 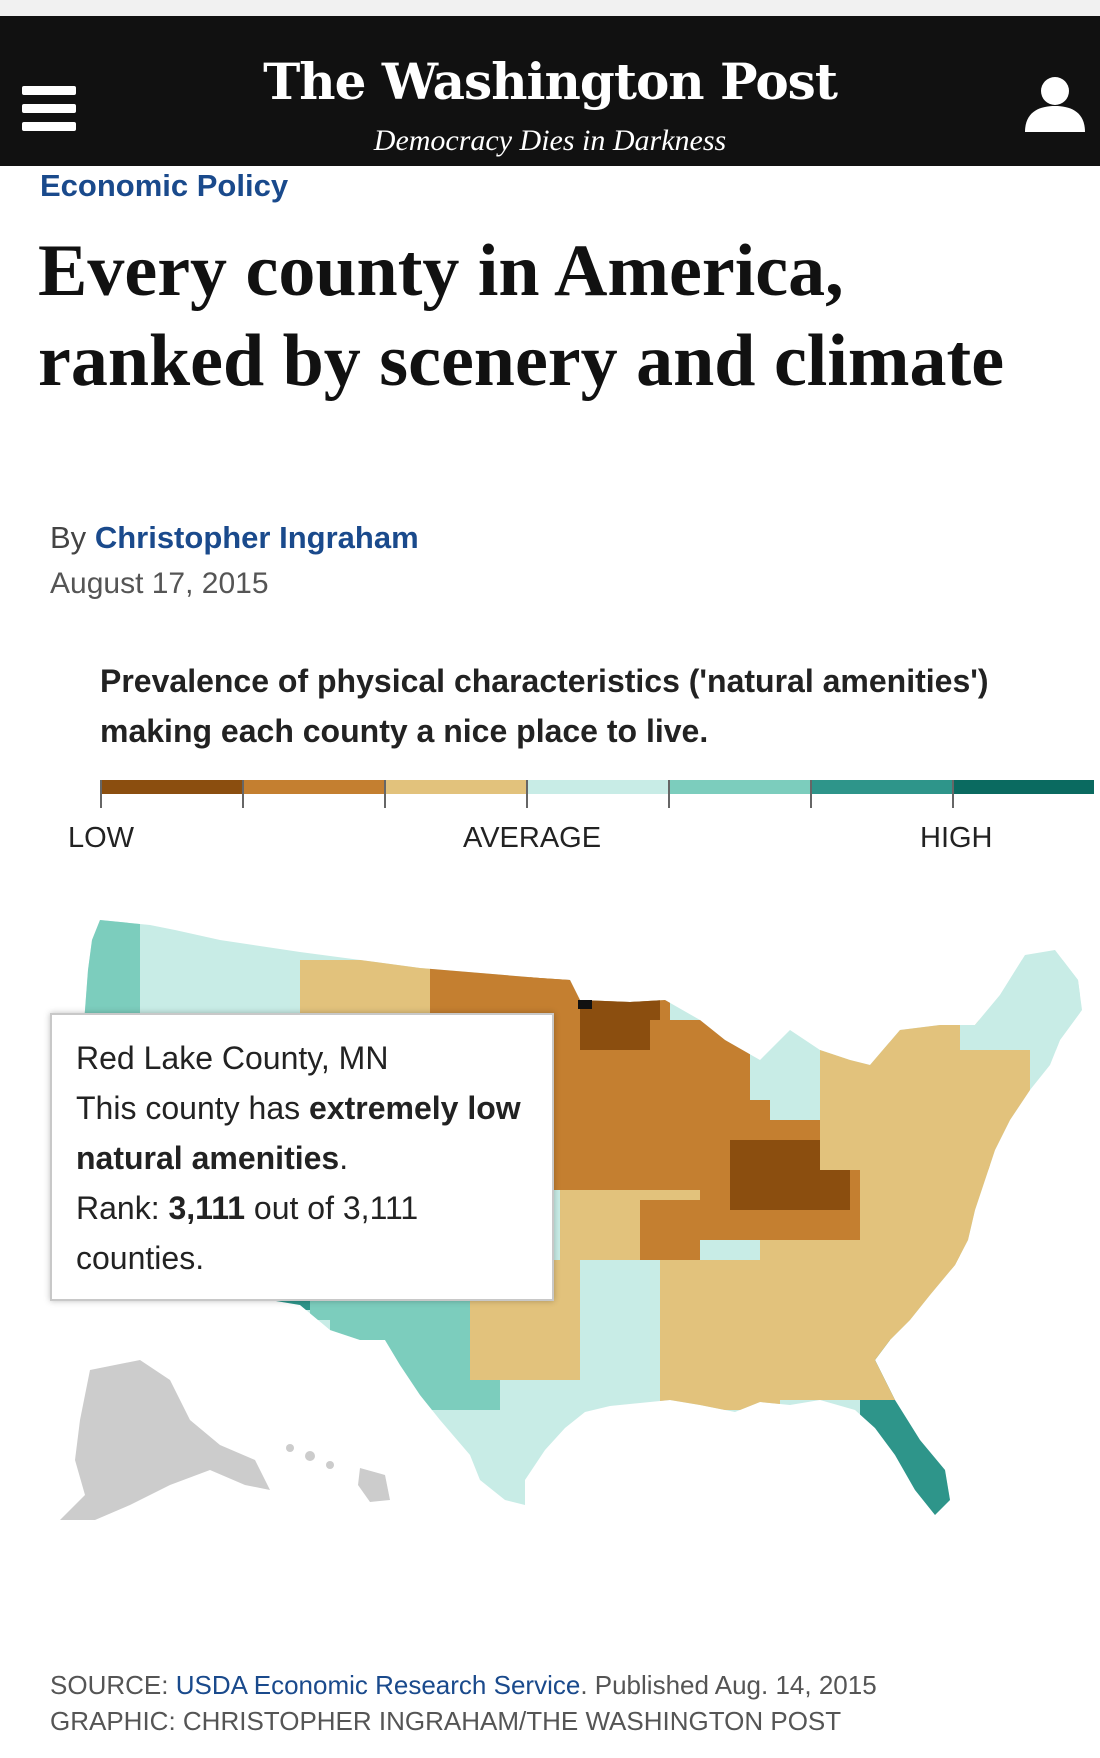 I want to click on publish-date: August 17, 2015, so click(x=159, y=583).